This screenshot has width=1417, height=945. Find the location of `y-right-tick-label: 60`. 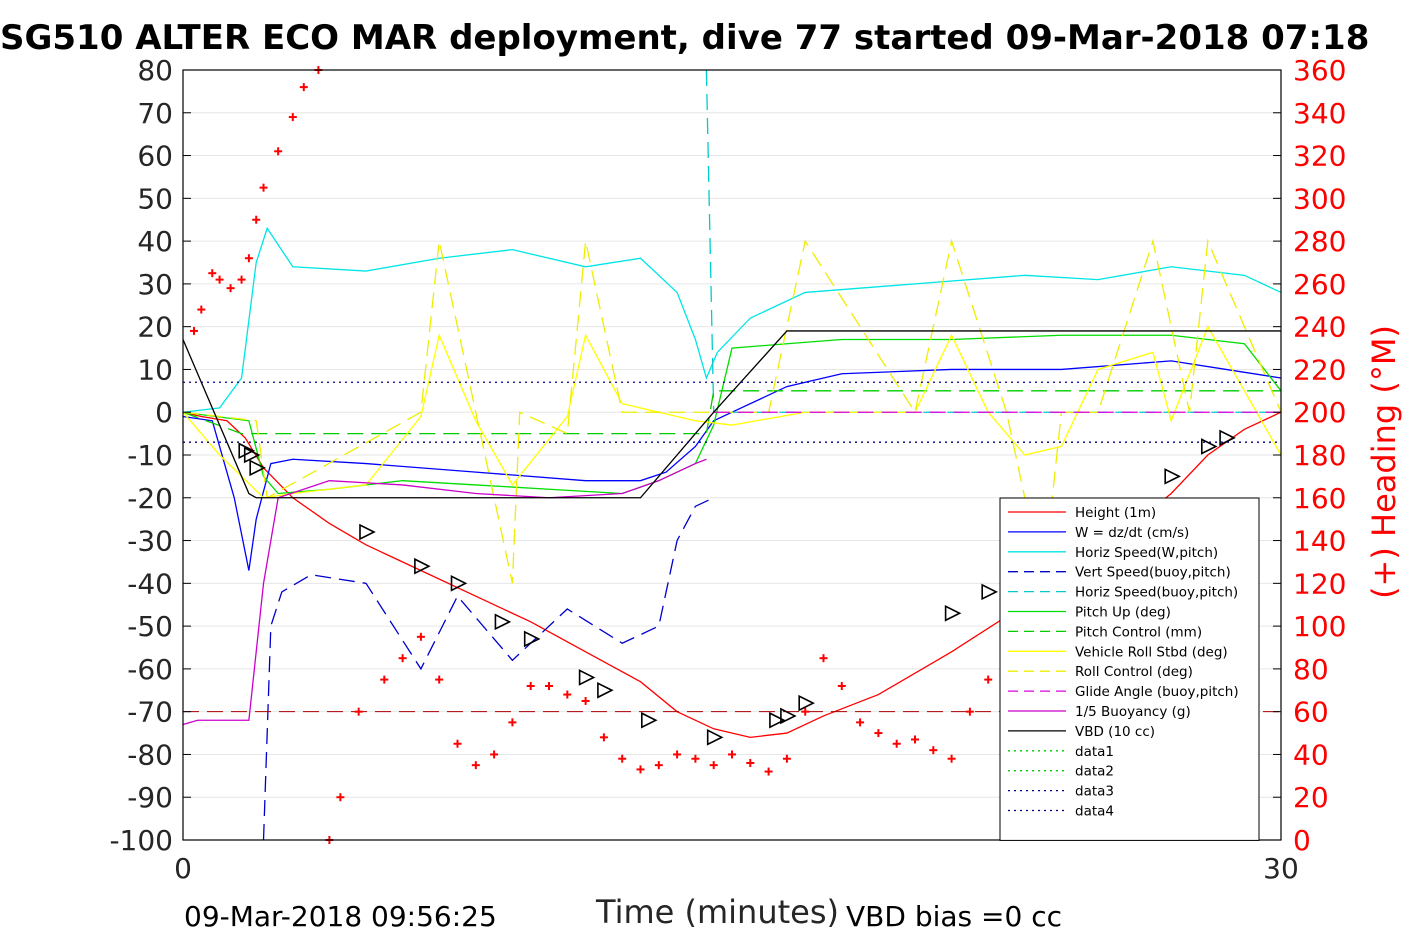

y-right-tick-label: 60 is located at coordinates (1311, 712).